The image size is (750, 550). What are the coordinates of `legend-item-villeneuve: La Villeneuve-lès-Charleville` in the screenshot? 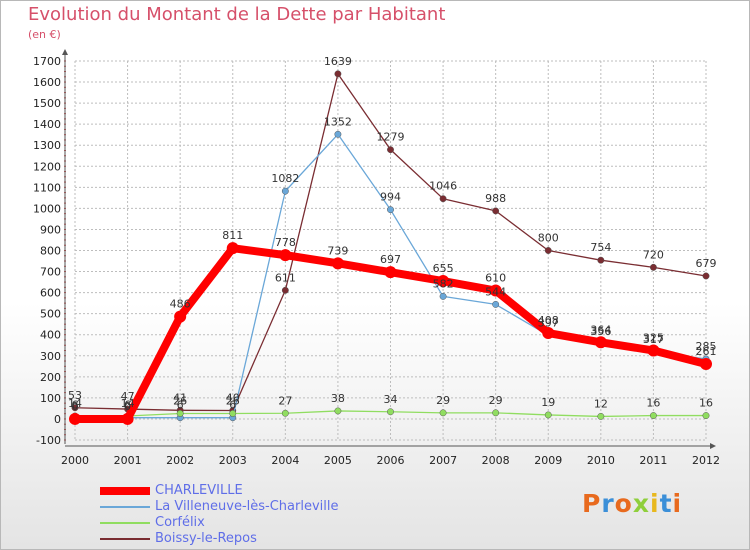 It's located at (219, 507).